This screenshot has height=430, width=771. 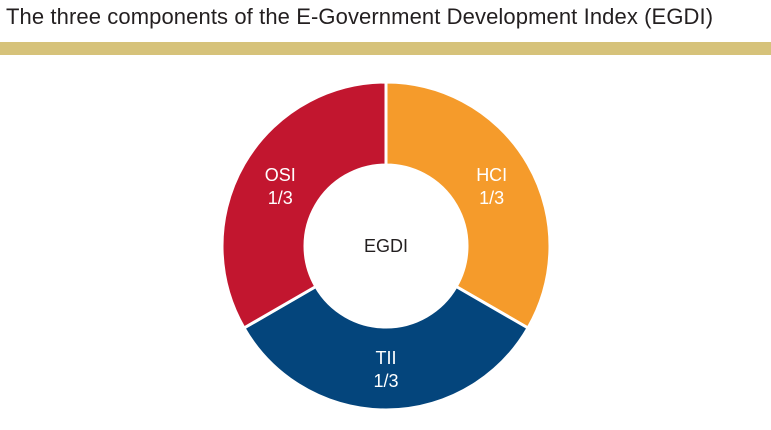 I want to click on slice-hci, so click(x=468, y=205).